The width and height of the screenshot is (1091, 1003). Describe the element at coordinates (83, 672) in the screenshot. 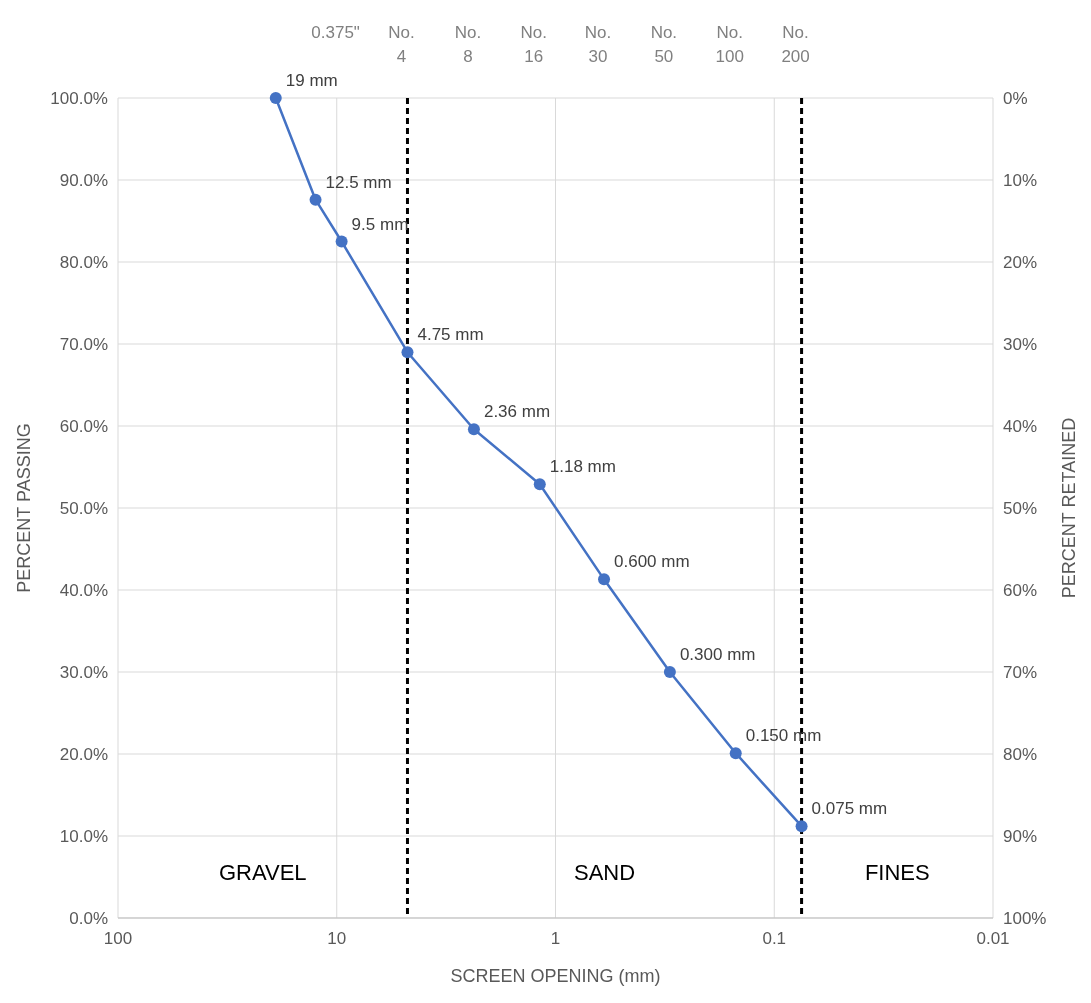

I see `y-tick-label: 30.0%` at that location.